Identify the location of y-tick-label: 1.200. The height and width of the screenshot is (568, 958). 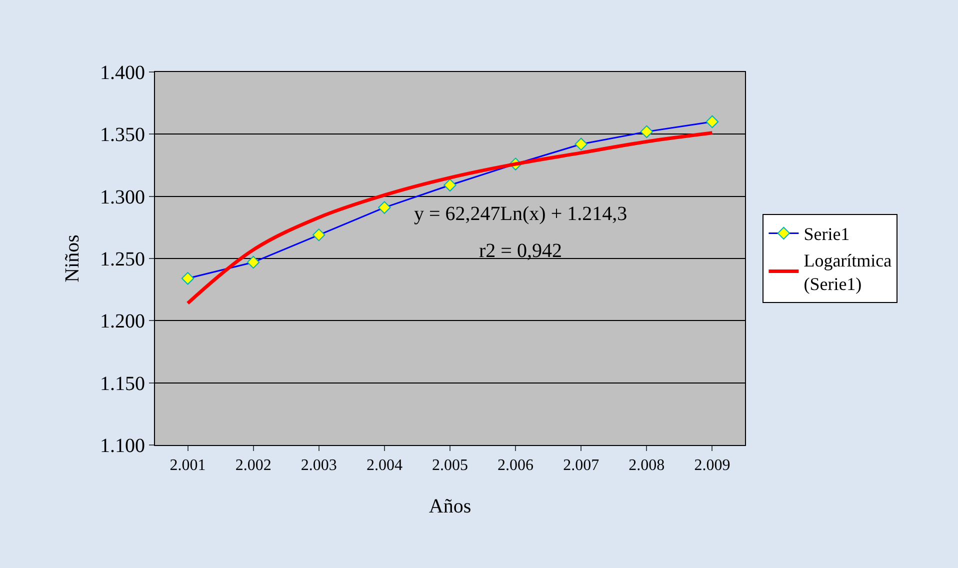
(122, 321).